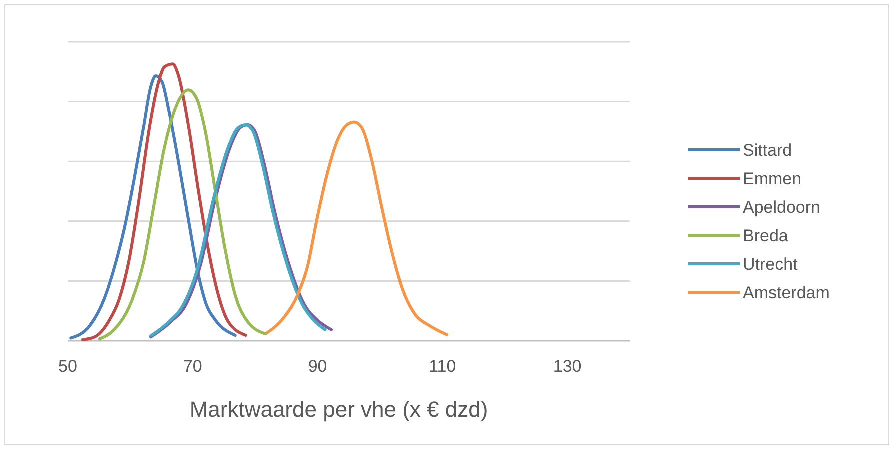 The width and height of the screenshot is (894, 450). I want to click on x-axis-title: Marktwaarde per vhe (x € dzd), so click(339, 409).